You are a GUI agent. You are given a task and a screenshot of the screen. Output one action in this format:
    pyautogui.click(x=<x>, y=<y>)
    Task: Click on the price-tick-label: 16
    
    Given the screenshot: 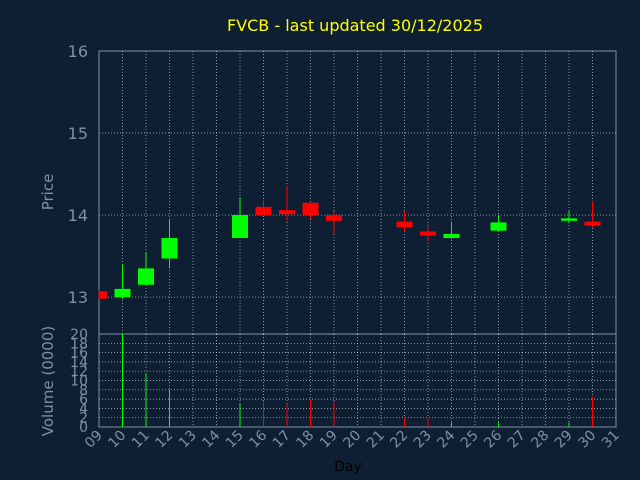 What is the action you would take?
    pyautogui.click(x=78, y=51)
    